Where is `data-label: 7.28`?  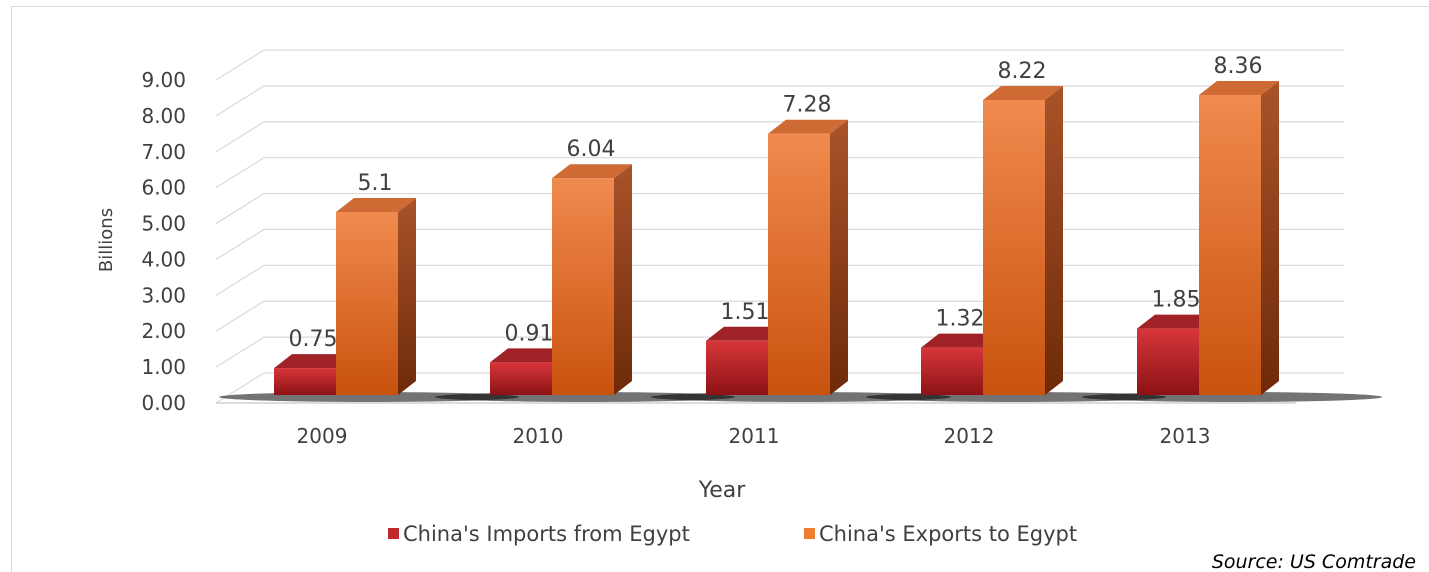 data-label: 7.28 is located at coordinates (807, 105).